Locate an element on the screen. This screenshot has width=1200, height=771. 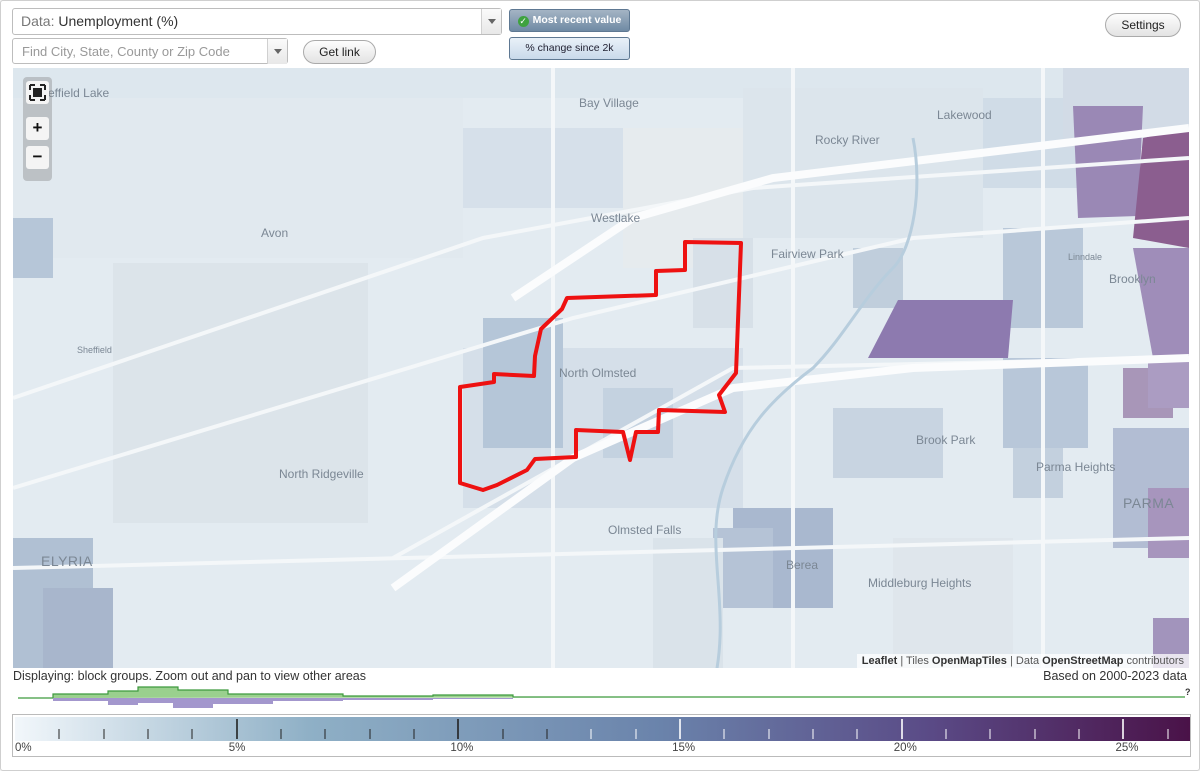
legend-tick-label: 20% is located at coordinates (905, 748).